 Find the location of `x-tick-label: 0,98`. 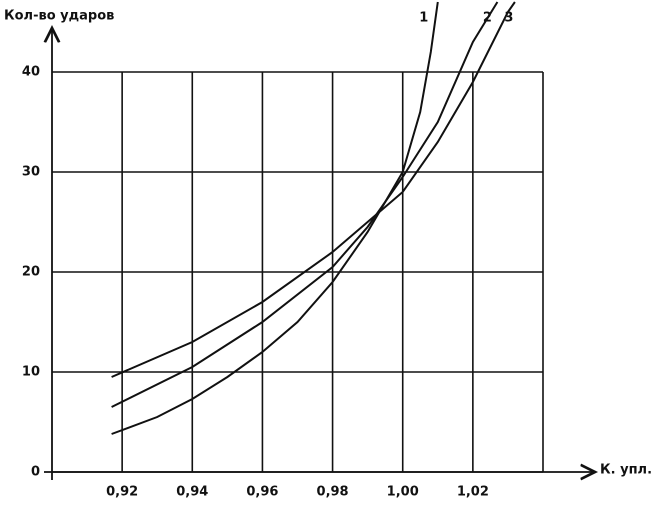

x-tick-label: 0,98 is located at coordinates (333, 492).